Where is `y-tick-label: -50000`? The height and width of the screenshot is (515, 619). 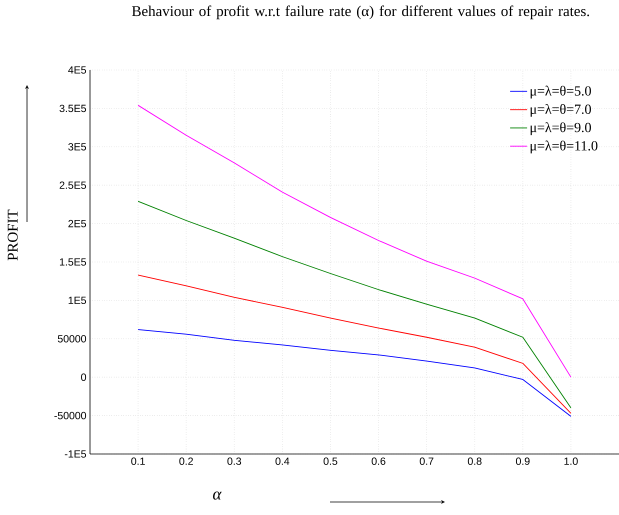
y-tick-label: -50000 is located at coordinates (70, 416).